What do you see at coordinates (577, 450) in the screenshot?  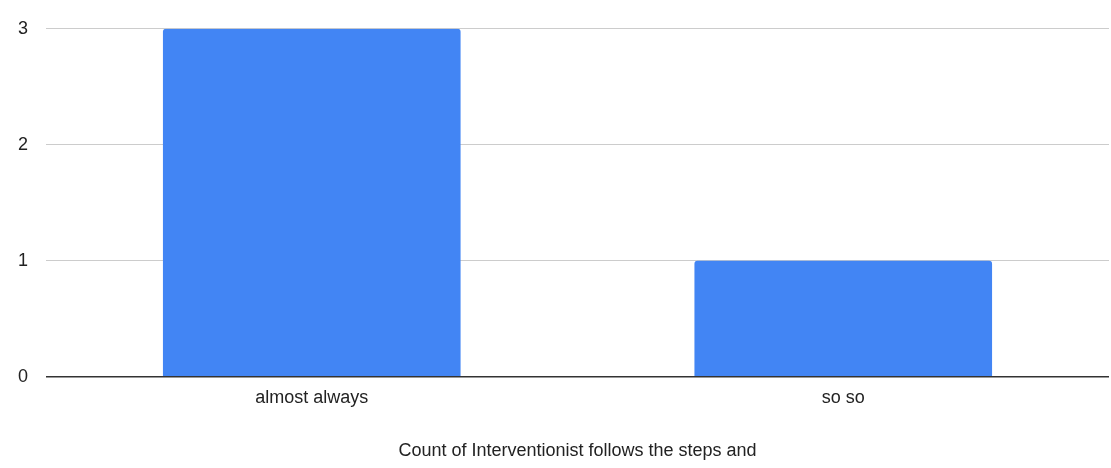 I see `x-axis-title: Count of Interventionist follows the steps and` at bounding box center [577, 450].